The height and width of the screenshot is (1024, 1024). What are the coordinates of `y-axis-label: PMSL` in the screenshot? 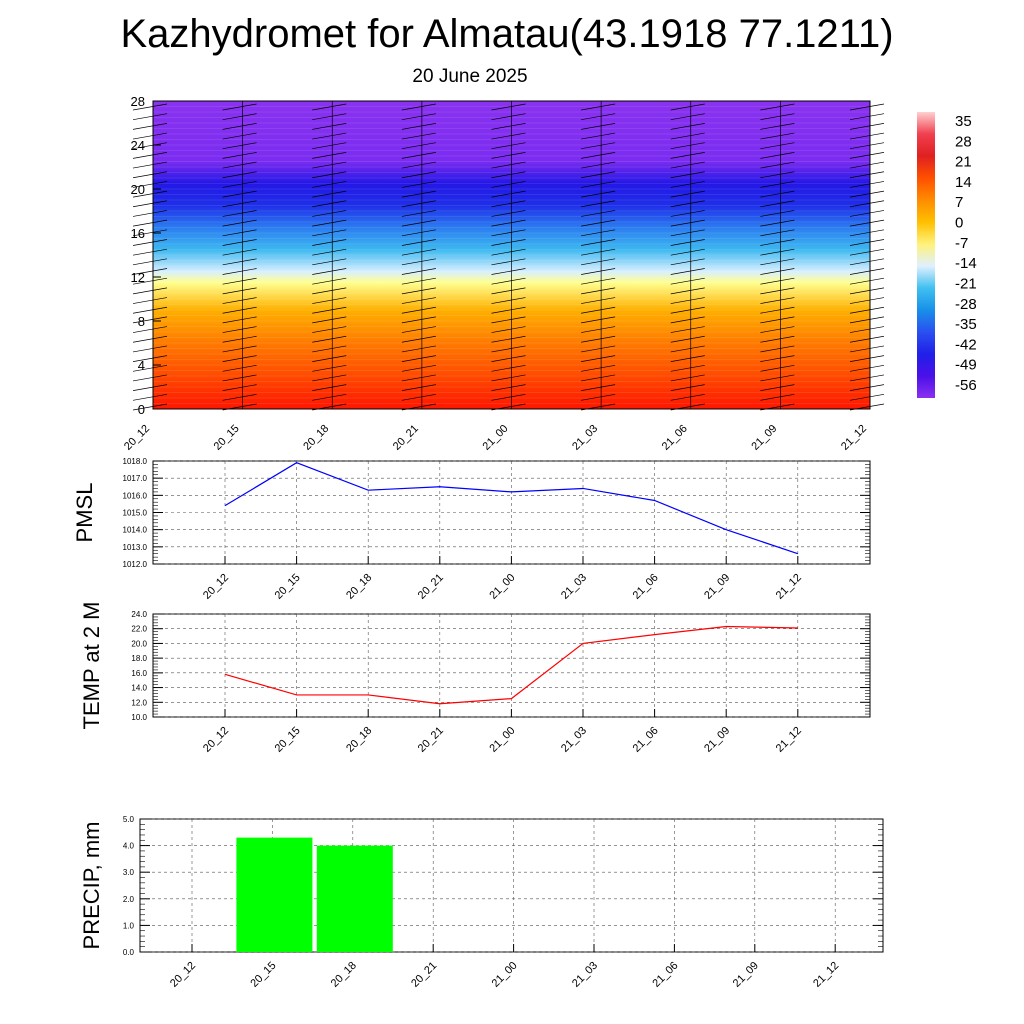 It's located at (84, 513).